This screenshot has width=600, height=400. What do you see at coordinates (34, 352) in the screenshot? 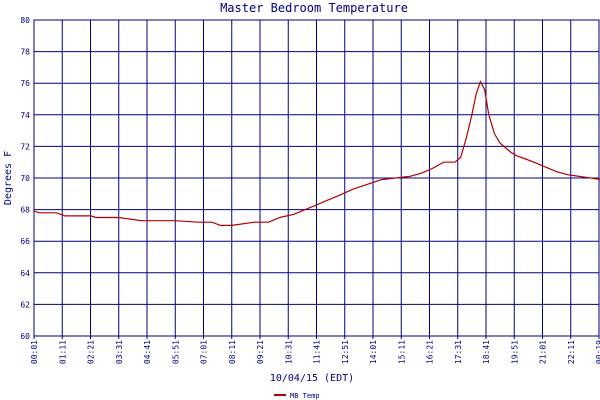
I see `x-tick-label: 00:01` at bounding box center [34, 352].